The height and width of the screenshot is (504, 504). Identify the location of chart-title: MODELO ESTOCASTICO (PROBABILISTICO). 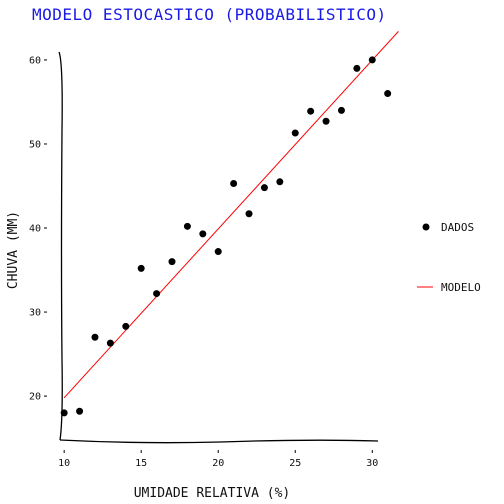
(209, 14).